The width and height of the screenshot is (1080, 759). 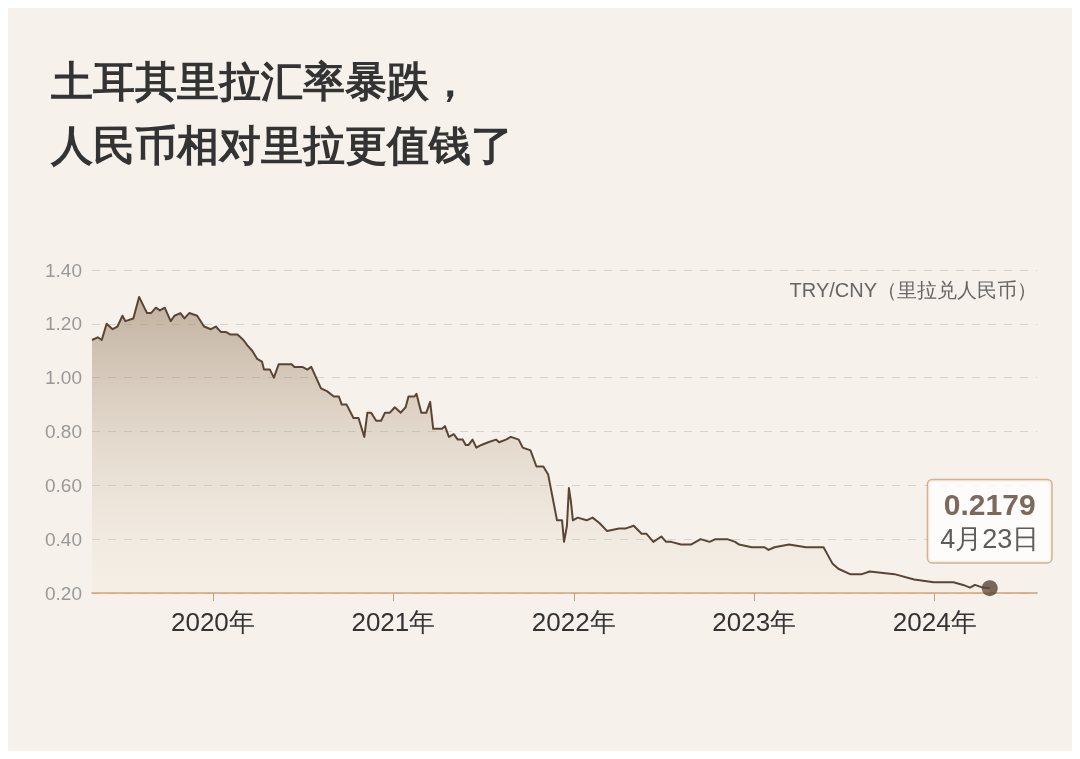 What do you see at coordinates (934, 622) in the screenshot?
I see `x-tick-label: 2024年` at bounding box center [934, 622].